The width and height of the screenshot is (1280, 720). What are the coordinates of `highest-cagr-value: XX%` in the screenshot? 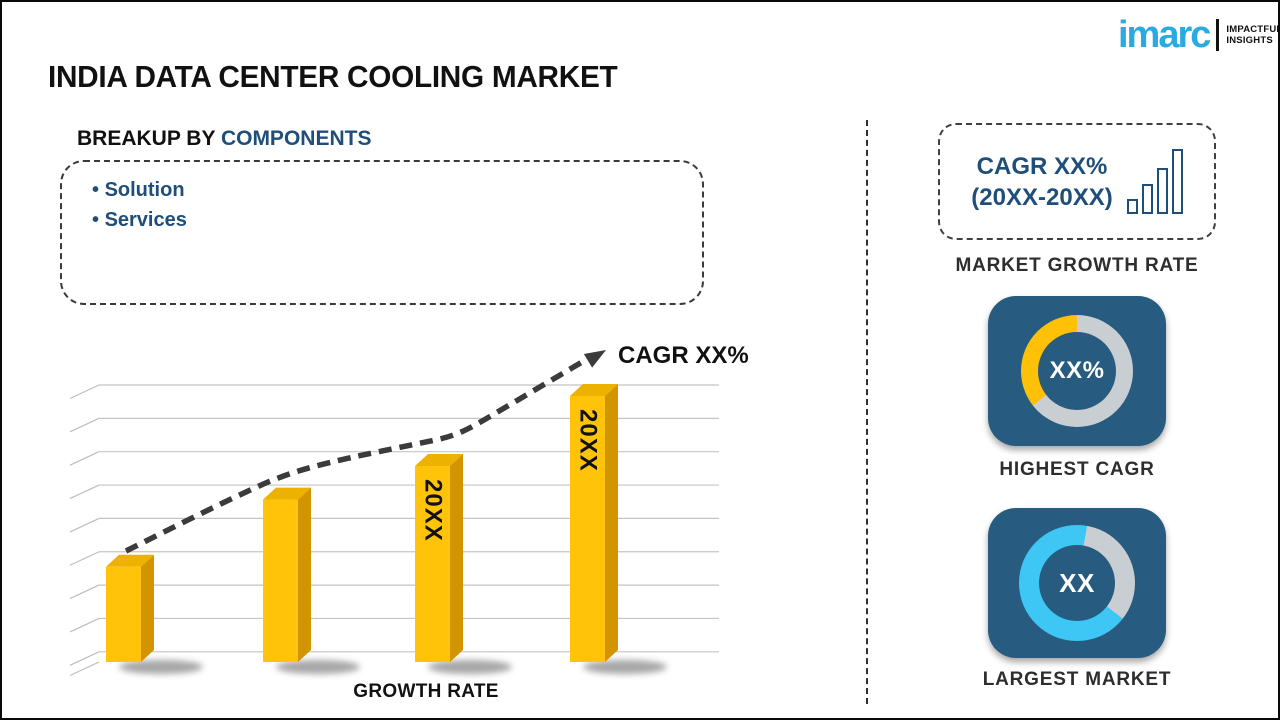 It's located at (1077, 370).